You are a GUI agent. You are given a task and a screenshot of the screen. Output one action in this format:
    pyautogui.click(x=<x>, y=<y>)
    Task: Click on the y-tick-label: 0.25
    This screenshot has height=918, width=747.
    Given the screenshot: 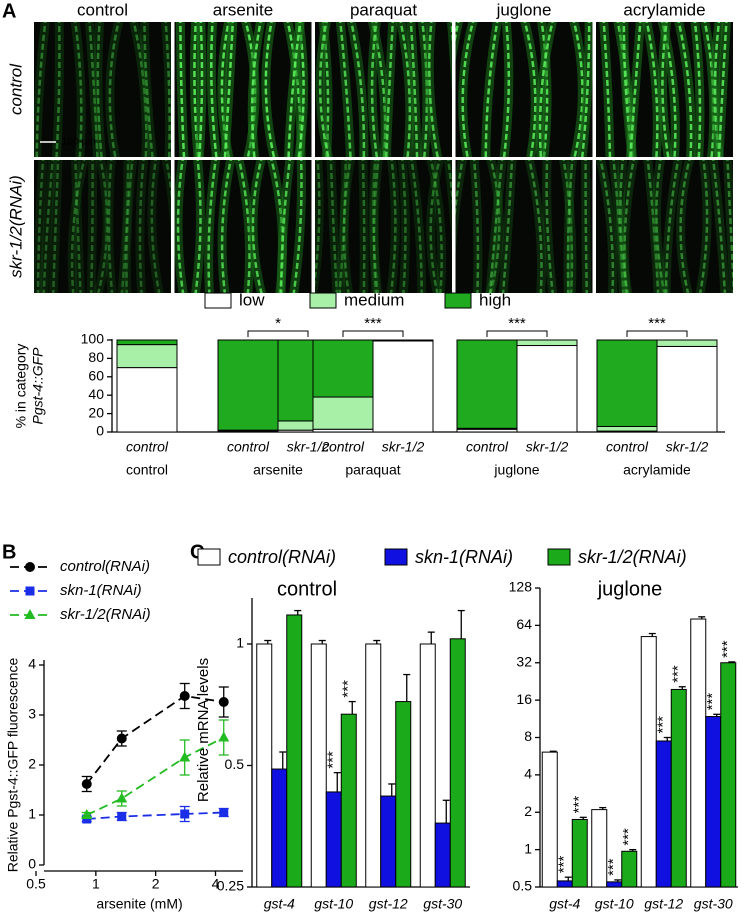 What is the action you would take?
    pyautogui.click(x=230, y=886)
    